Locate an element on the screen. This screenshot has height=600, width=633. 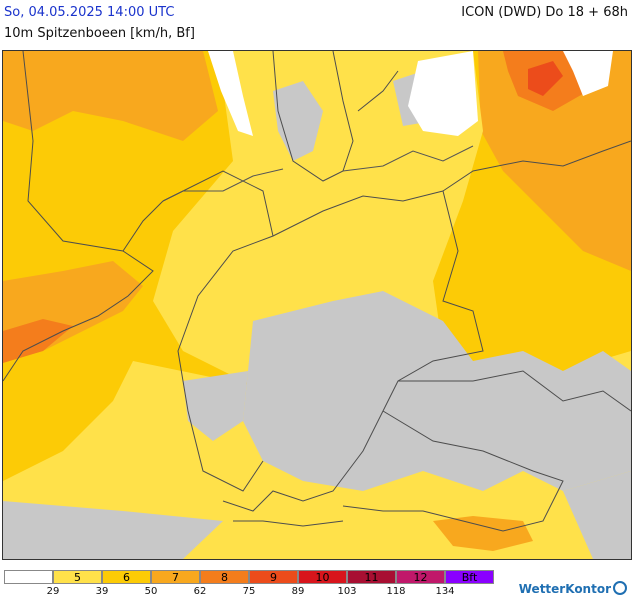
gust-zone-bft9-poland is located at coordinates (545, 78).